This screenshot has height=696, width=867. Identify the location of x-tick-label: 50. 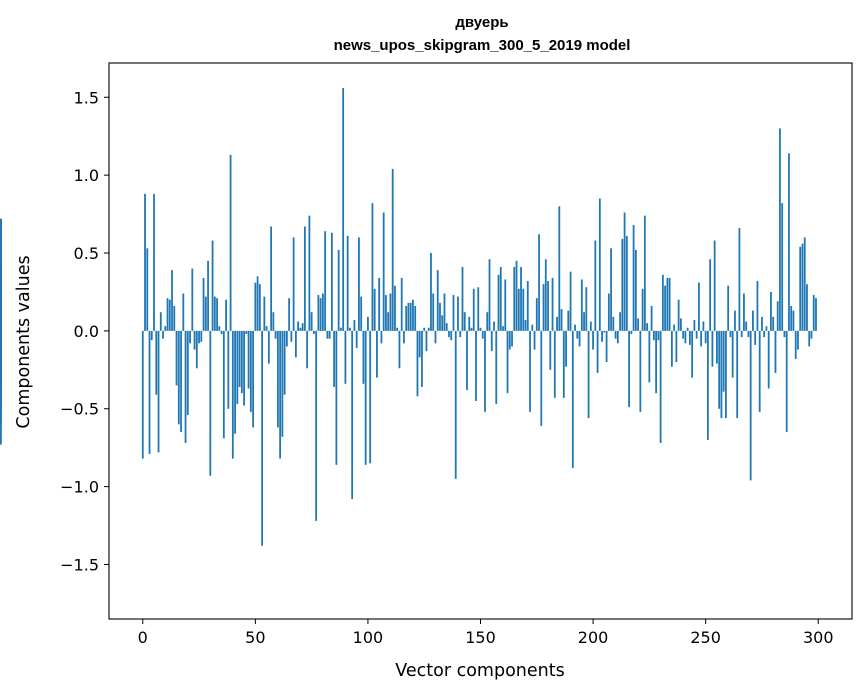
(255, 637).